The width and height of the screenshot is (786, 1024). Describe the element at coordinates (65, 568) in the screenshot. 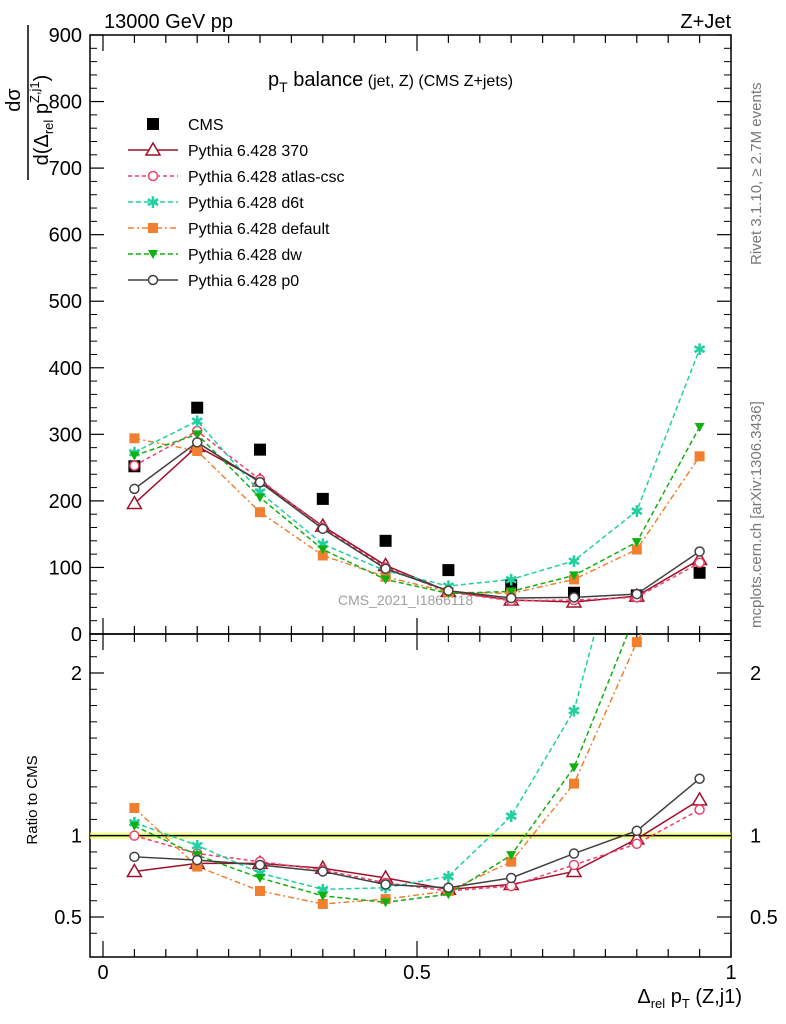

I see `y-tick-label-main: 100` at that location.